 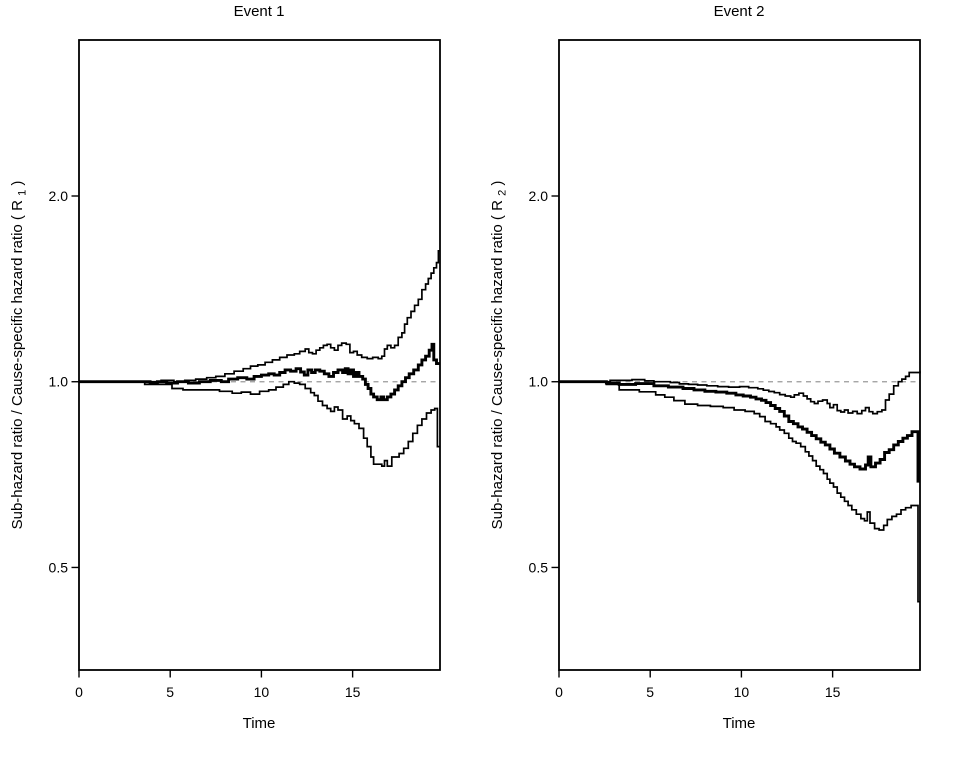 I want to click on chart-title: Event 2, so click(x=739, y=11).